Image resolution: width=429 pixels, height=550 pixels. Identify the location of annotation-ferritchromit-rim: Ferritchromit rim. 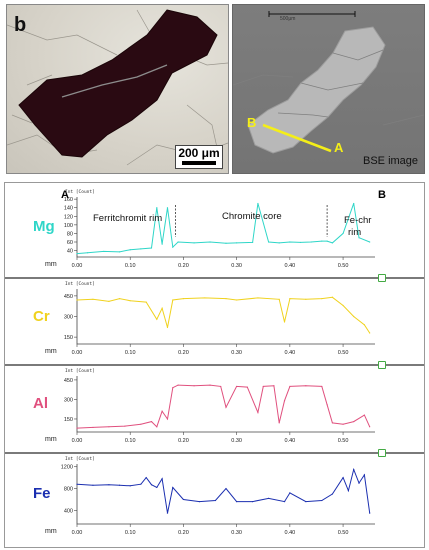
(128, 218).